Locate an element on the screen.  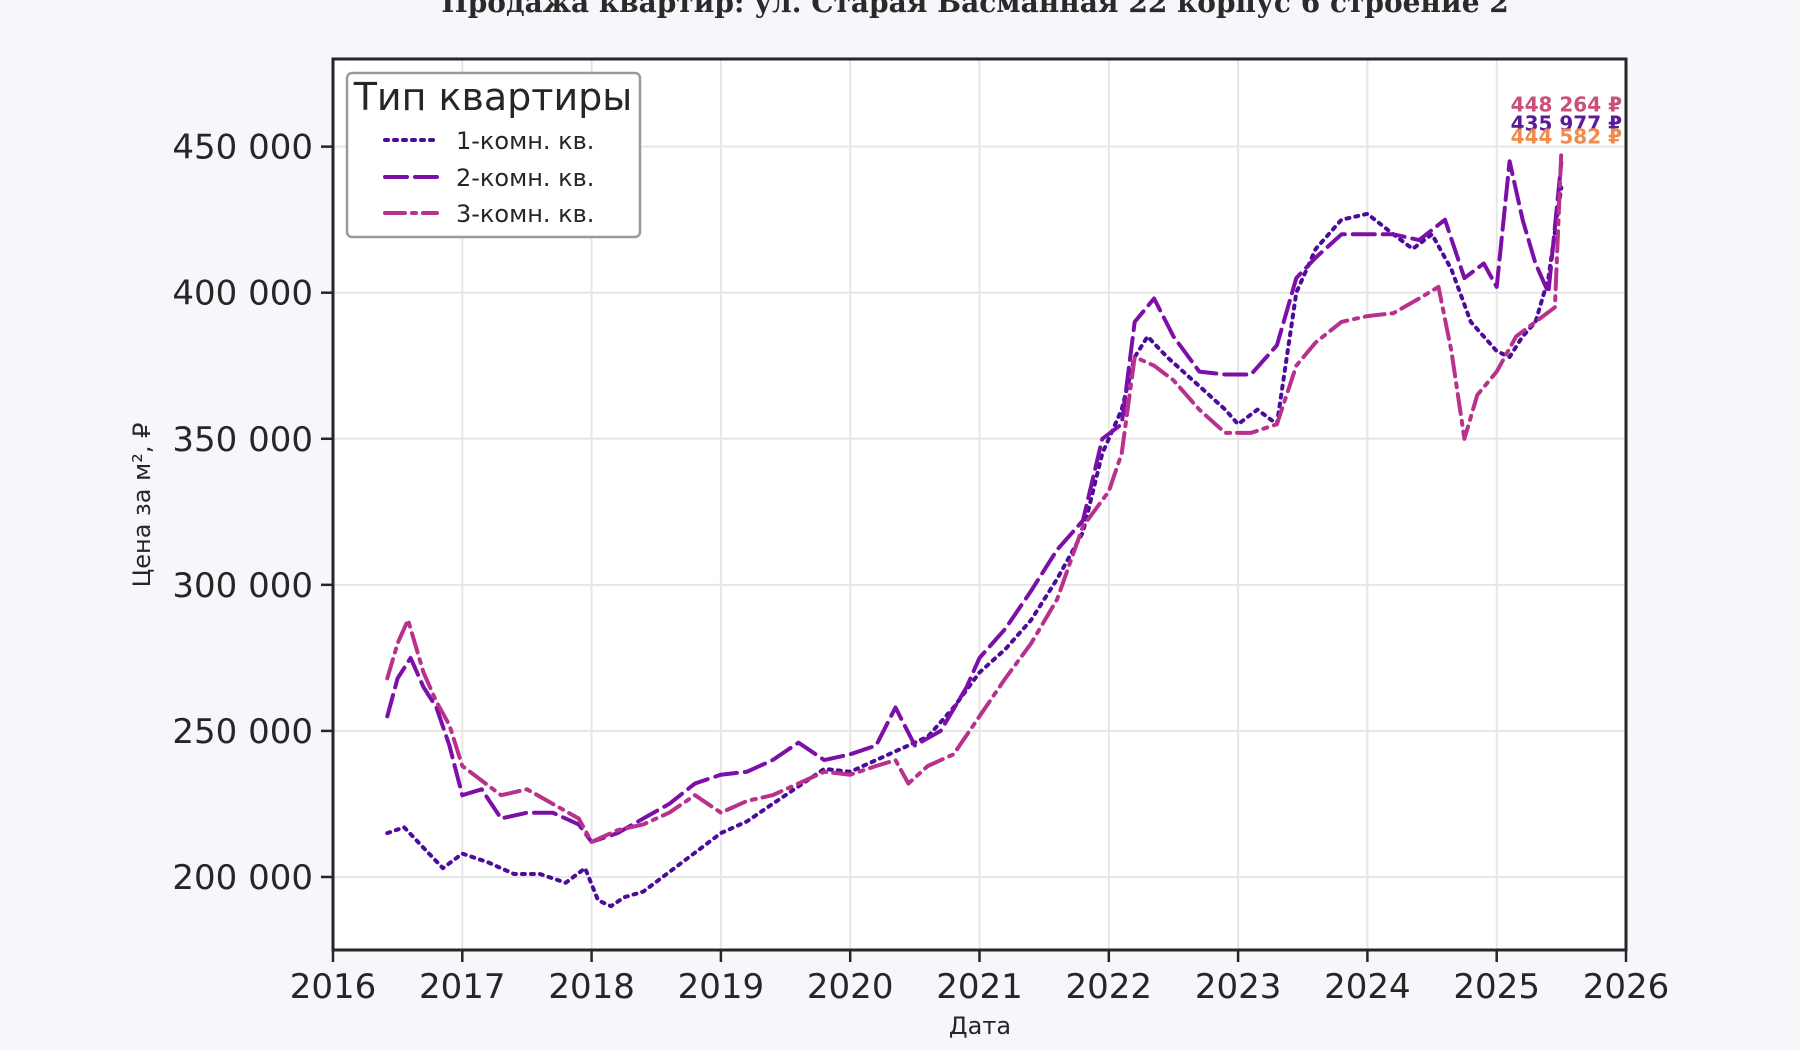
x-tick-label-0: 2016 is located at coordinates (333, 987).